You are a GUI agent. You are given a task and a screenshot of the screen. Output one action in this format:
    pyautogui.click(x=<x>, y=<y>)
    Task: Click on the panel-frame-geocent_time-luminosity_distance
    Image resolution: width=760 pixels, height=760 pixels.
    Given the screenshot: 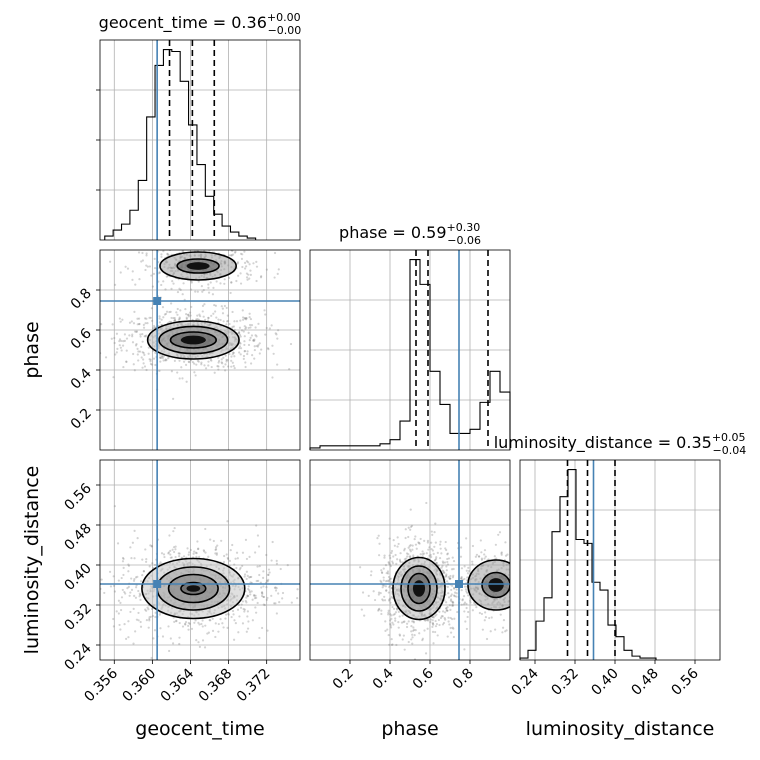 What is the action you would take?
    pyautogui.click(x=200, y=560)
    